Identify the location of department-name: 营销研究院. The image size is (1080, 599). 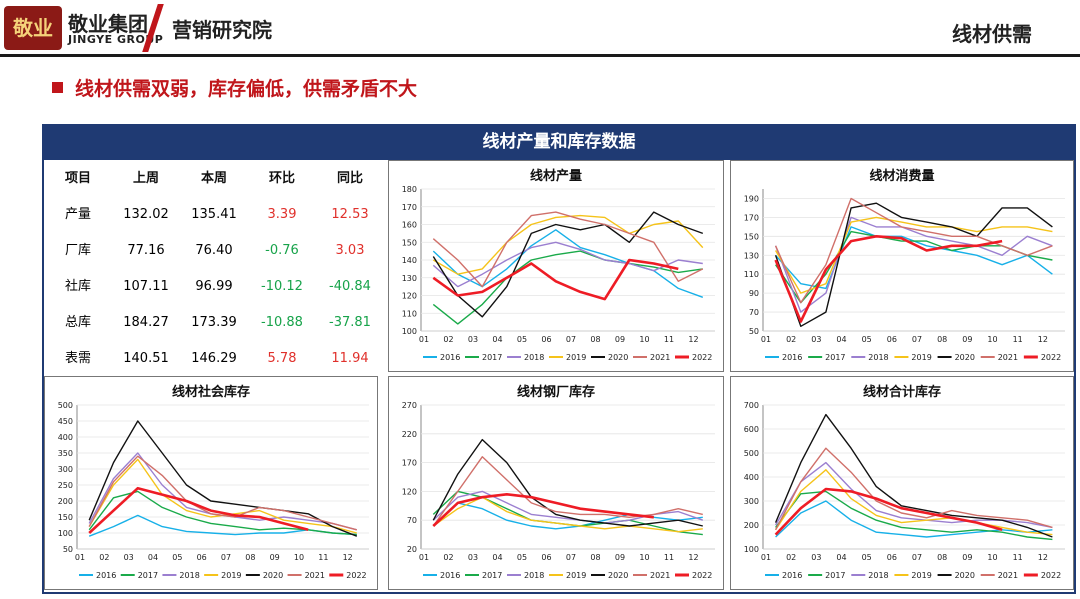
(222, 30).